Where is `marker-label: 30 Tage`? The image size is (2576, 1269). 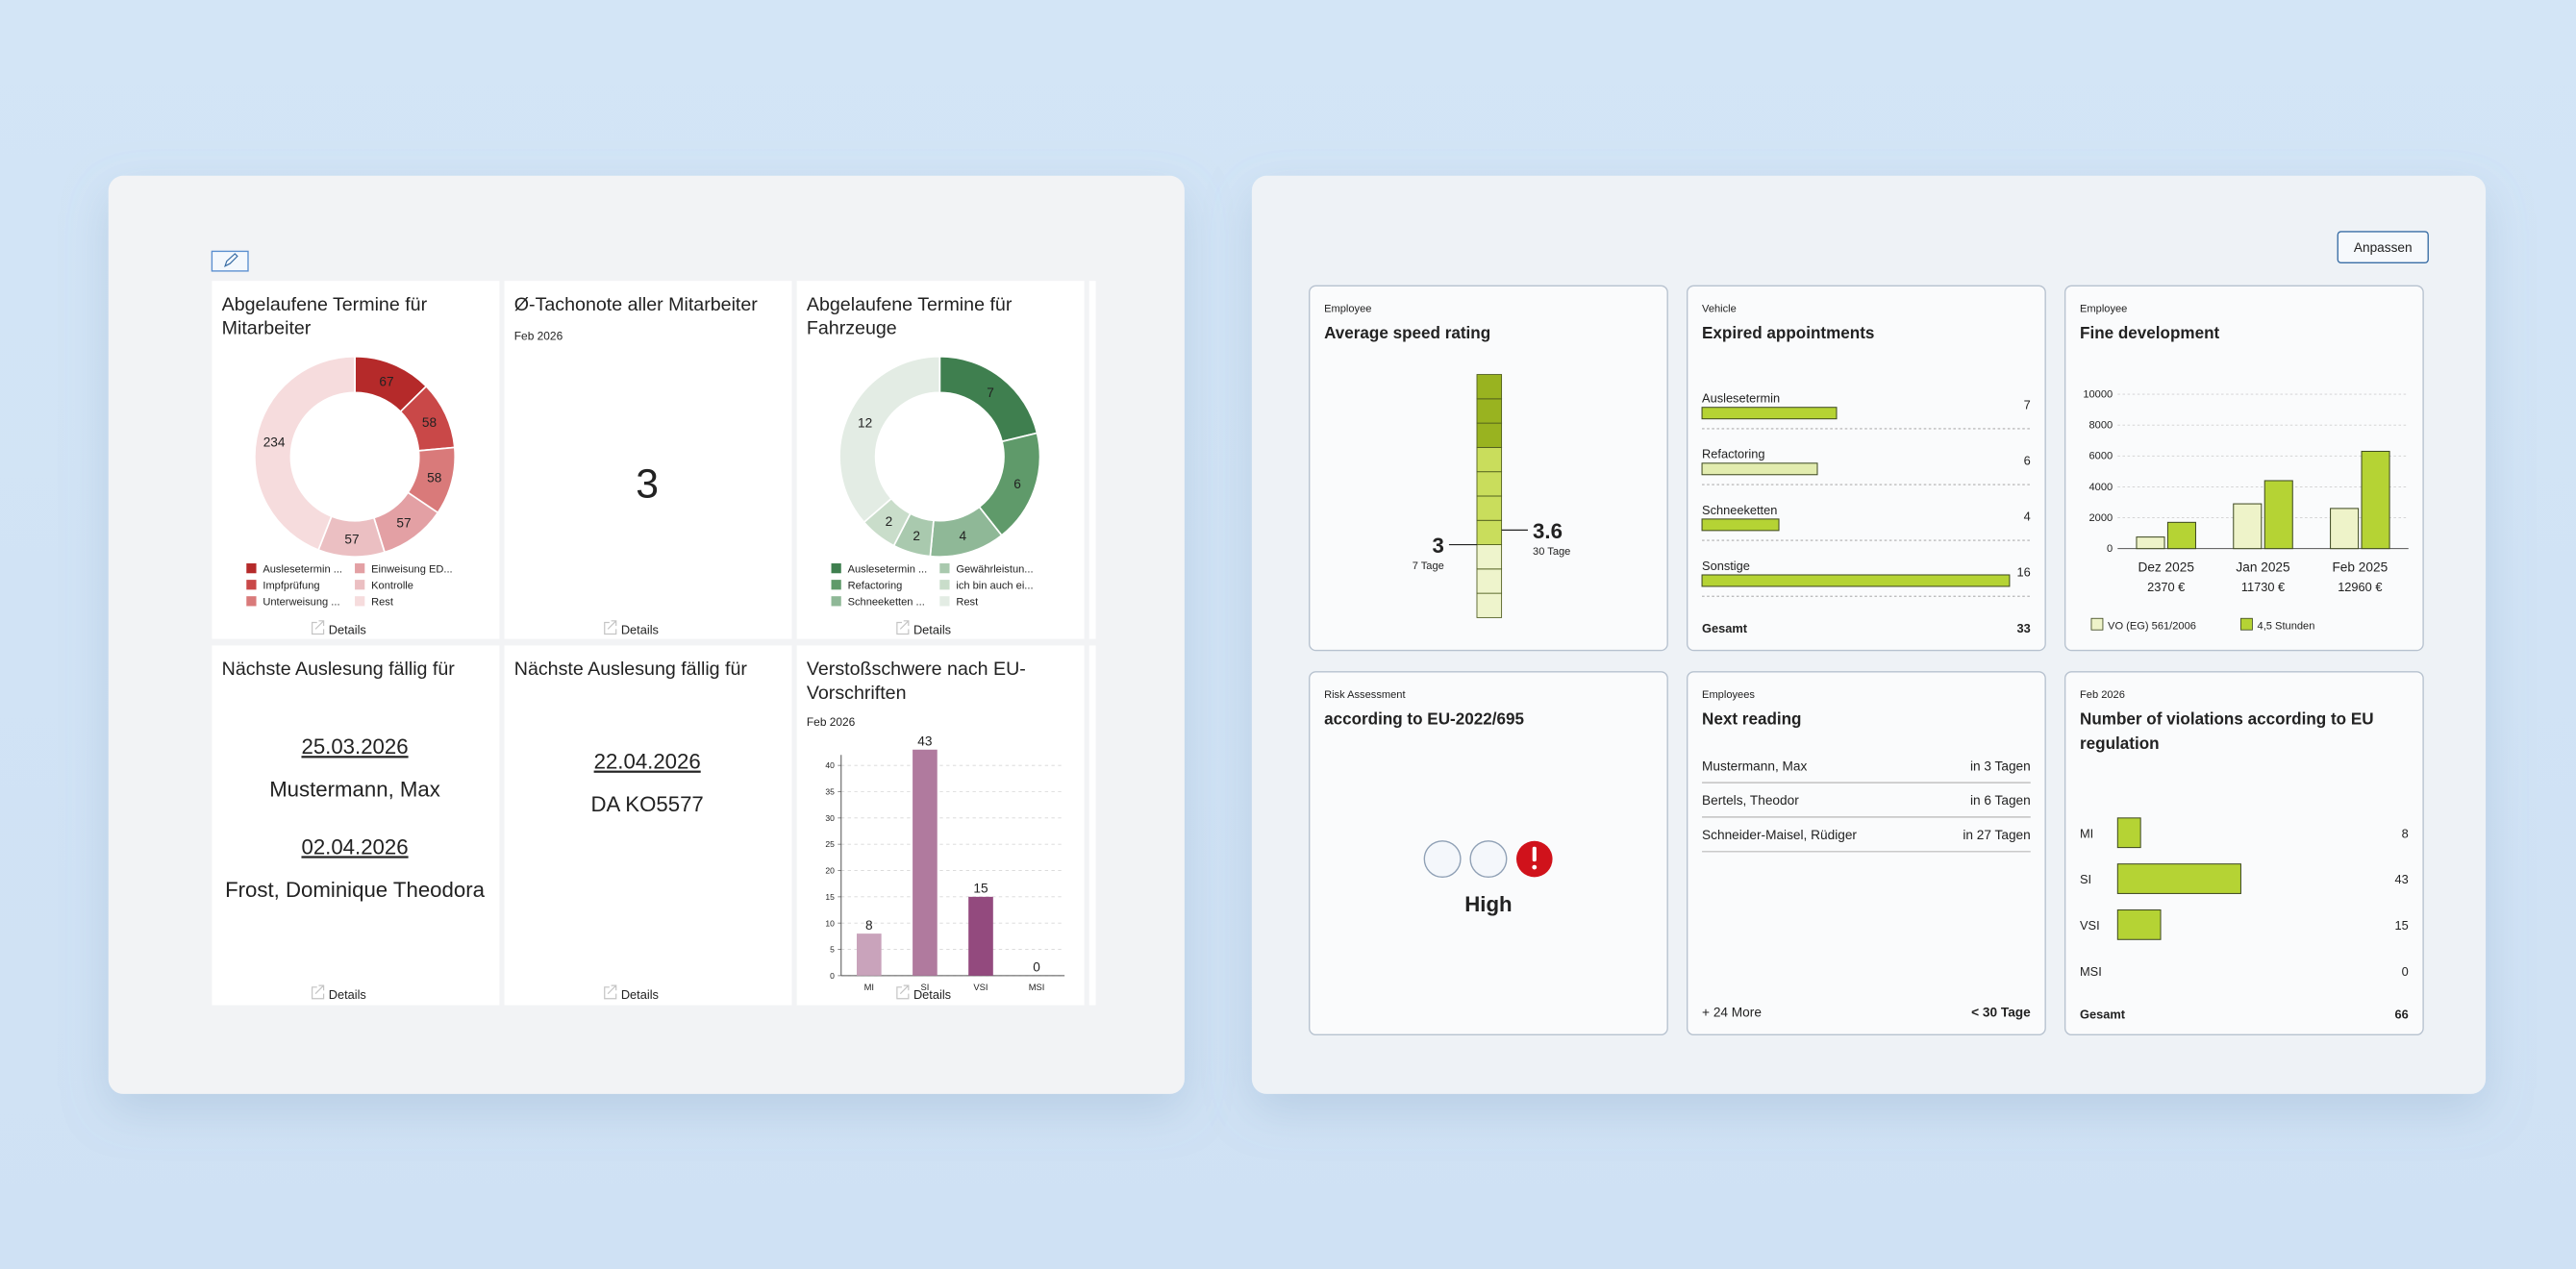
marker-label: 30 Tage is located at coordinates (1551, 552).